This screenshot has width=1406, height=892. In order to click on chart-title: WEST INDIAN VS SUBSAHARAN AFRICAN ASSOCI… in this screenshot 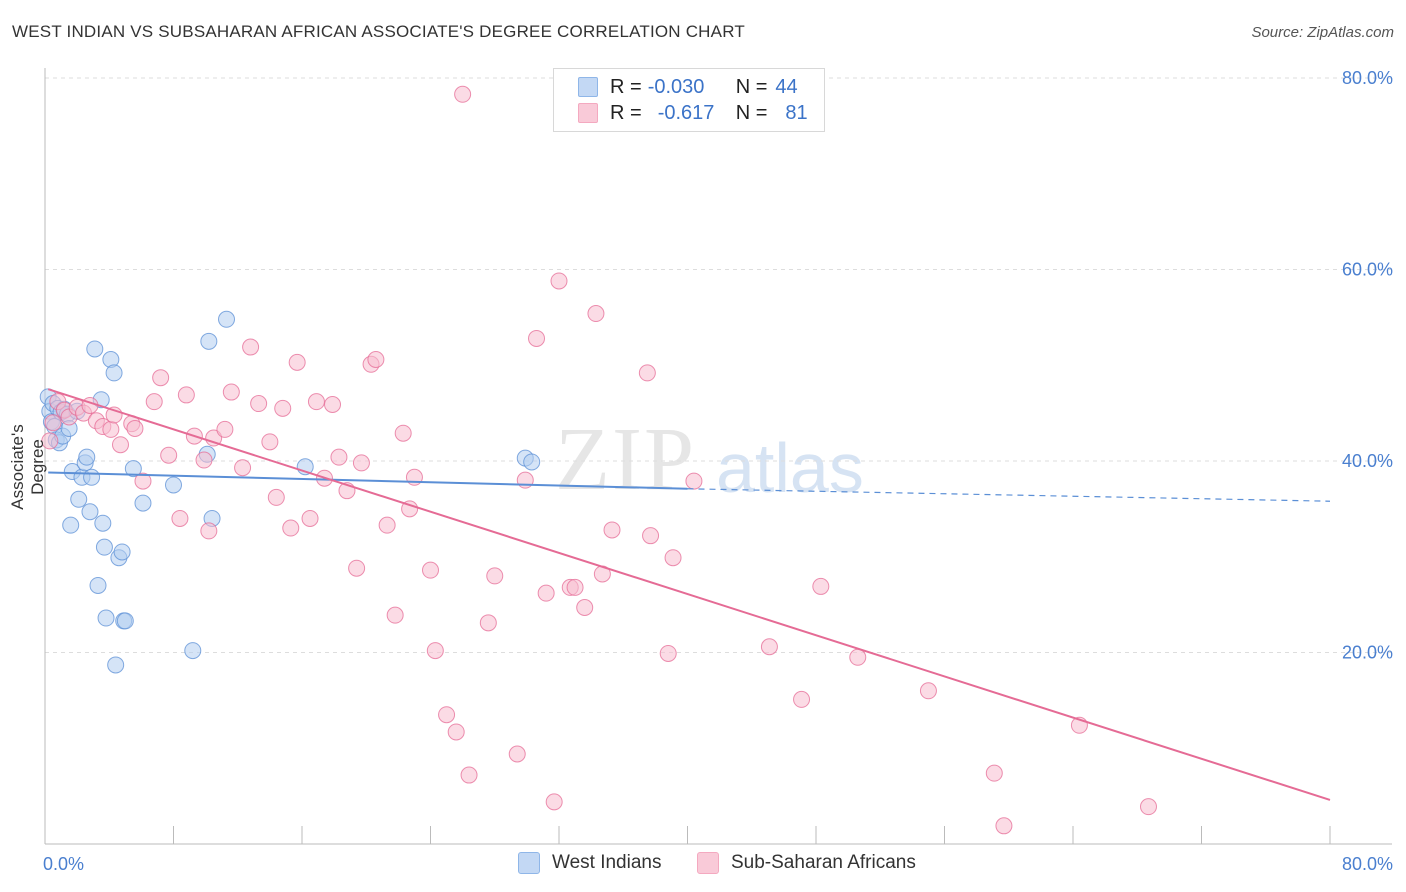, I will do `click(378, 31)`.